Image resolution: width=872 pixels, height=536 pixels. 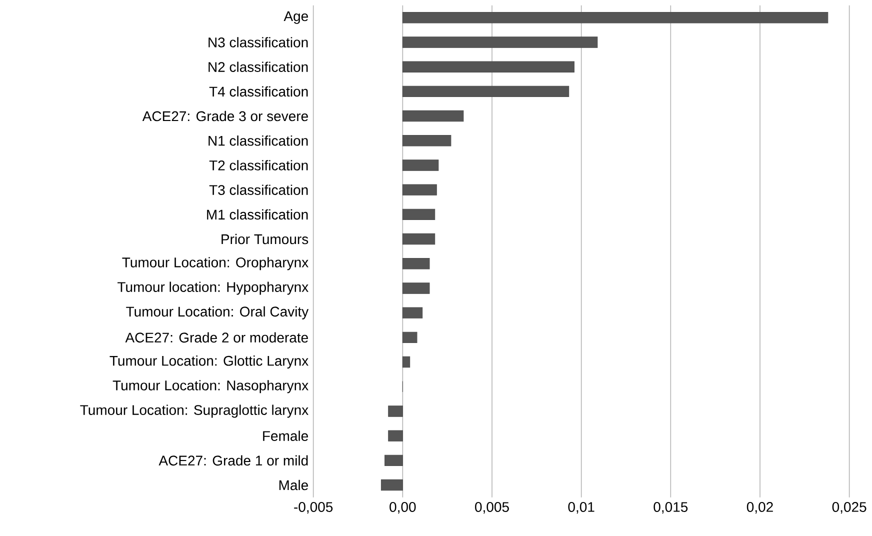 What do you see at coordinates (492, 508) in the screenshot?
I see `x-tick-label: 0,005` at bounding box center [492, 508].